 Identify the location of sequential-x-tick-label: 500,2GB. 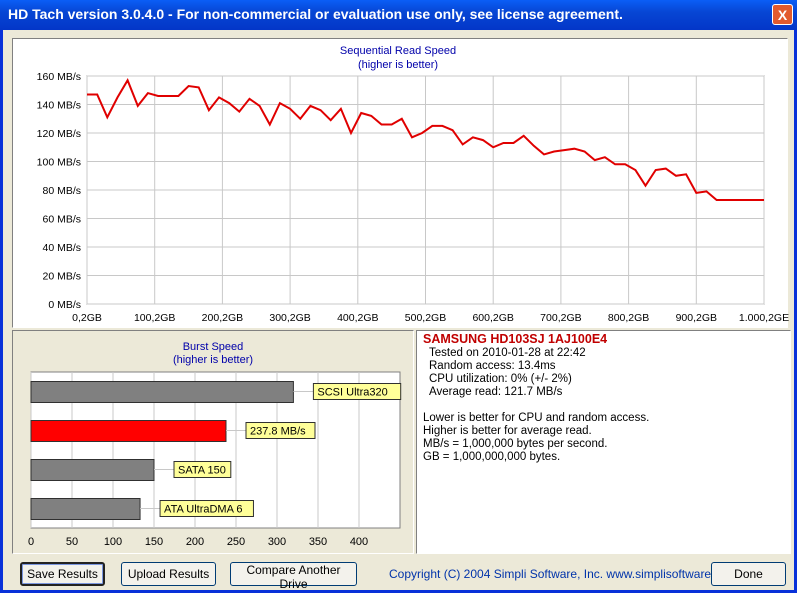
(425, 318).